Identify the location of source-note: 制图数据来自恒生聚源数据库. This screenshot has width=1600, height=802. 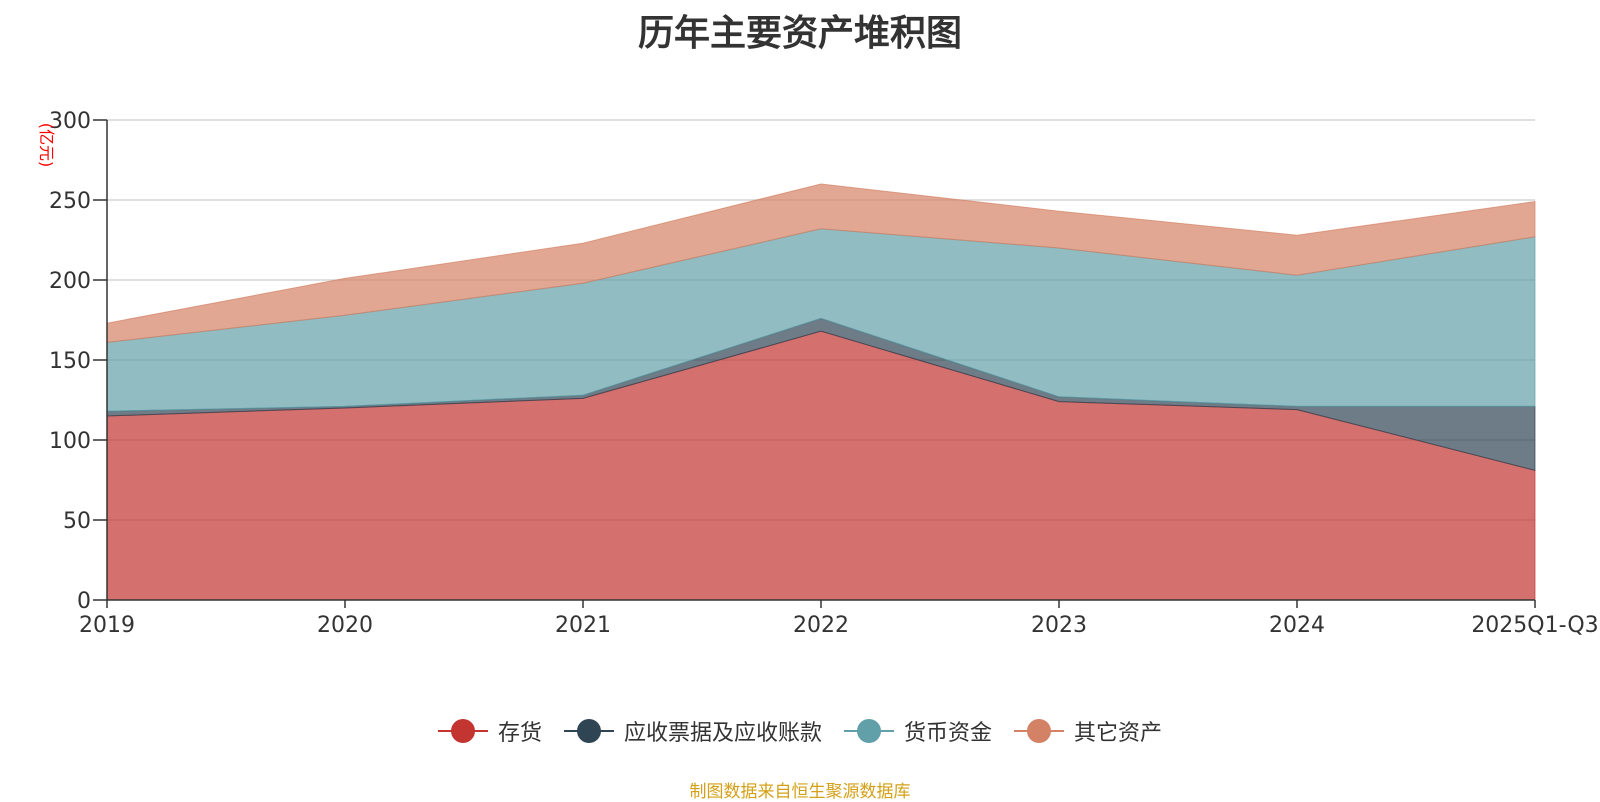
(800, 792).